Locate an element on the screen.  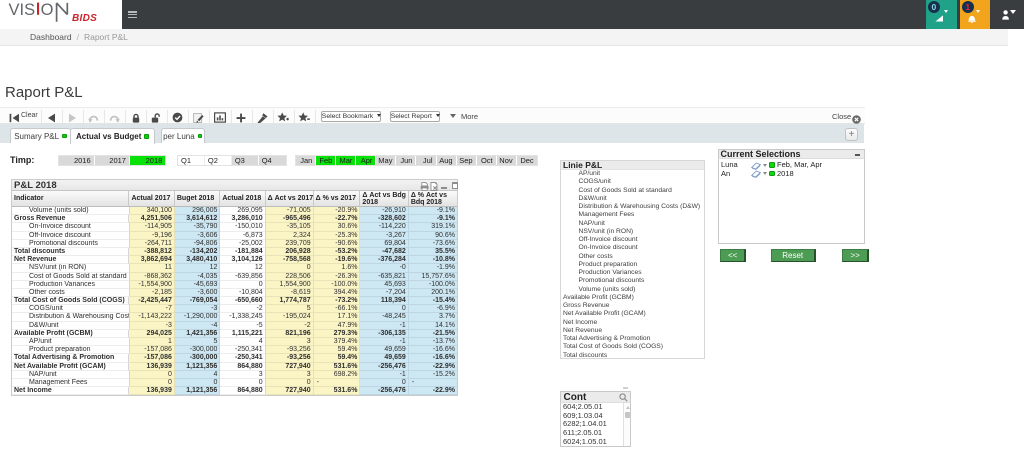
svg-text: BIDS is located at coordinates (84, 18).